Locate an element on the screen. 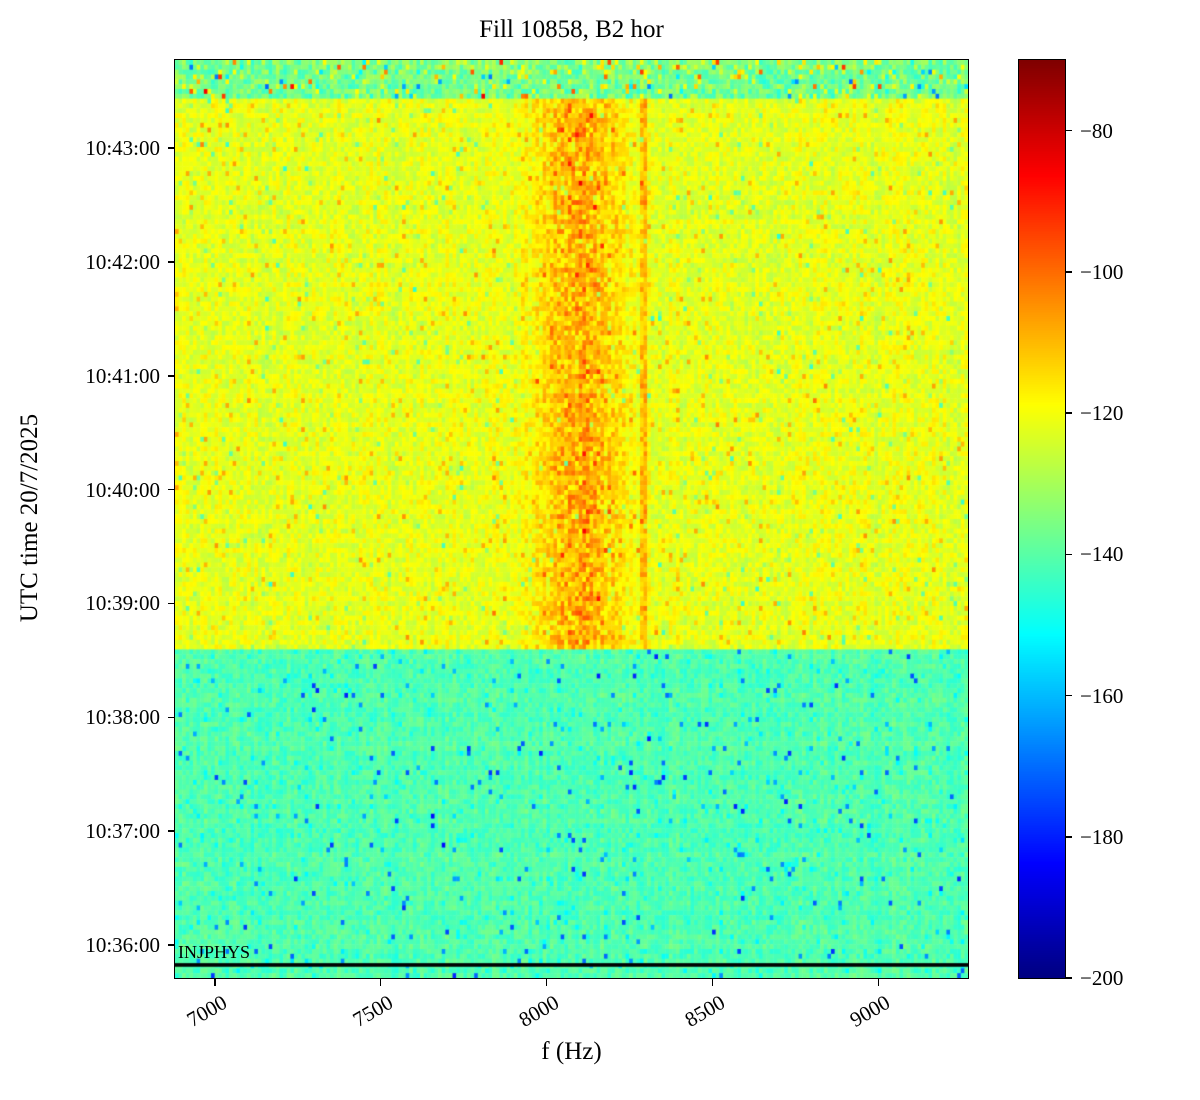 Image resolution: width=1200 pixels, height=1100 pixels. colorbar-tick-label: −140 is located at coordinates (1102, 554).